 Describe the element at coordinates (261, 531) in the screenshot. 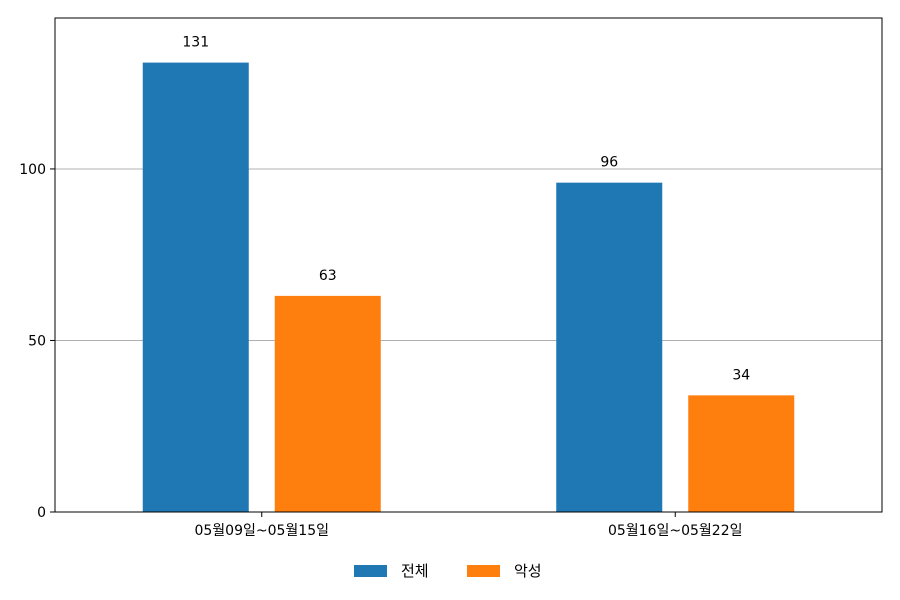

I see `x-tick-label: 05월09일~05월15일` at that location.